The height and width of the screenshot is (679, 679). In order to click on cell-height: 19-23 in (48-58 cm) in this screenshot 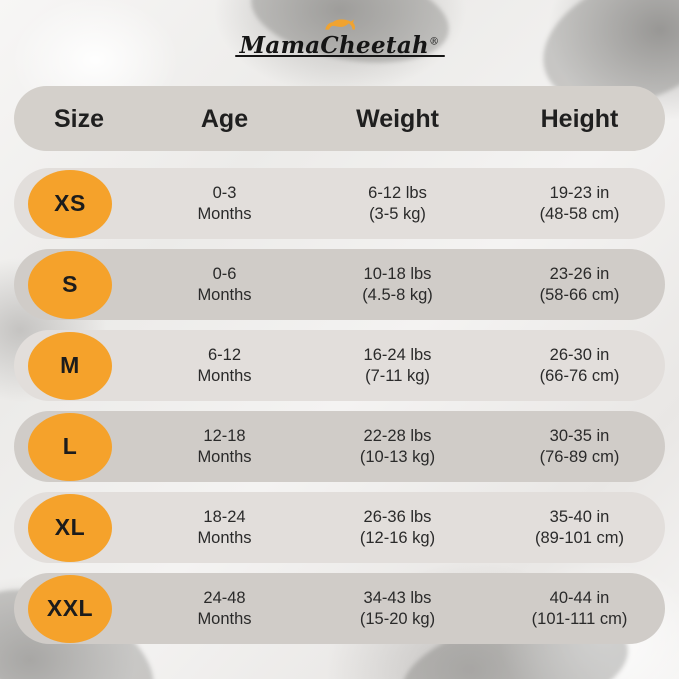, I will do `click(579, 204)`.